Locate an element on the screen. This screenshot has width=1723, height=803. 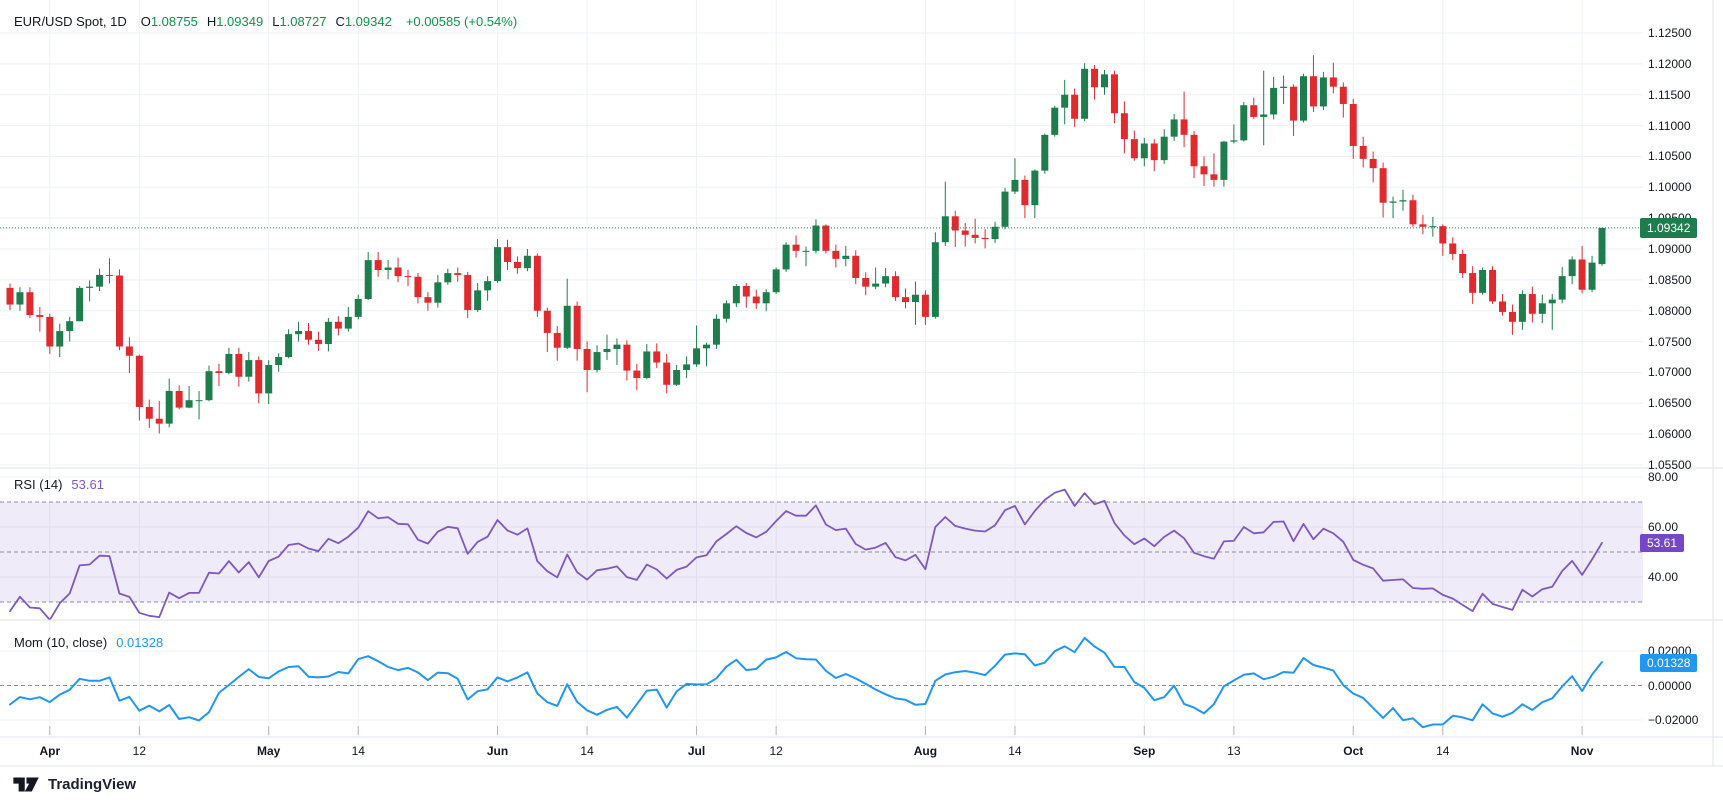
tradingview-logo-icon is located at coordinates (26, 784).